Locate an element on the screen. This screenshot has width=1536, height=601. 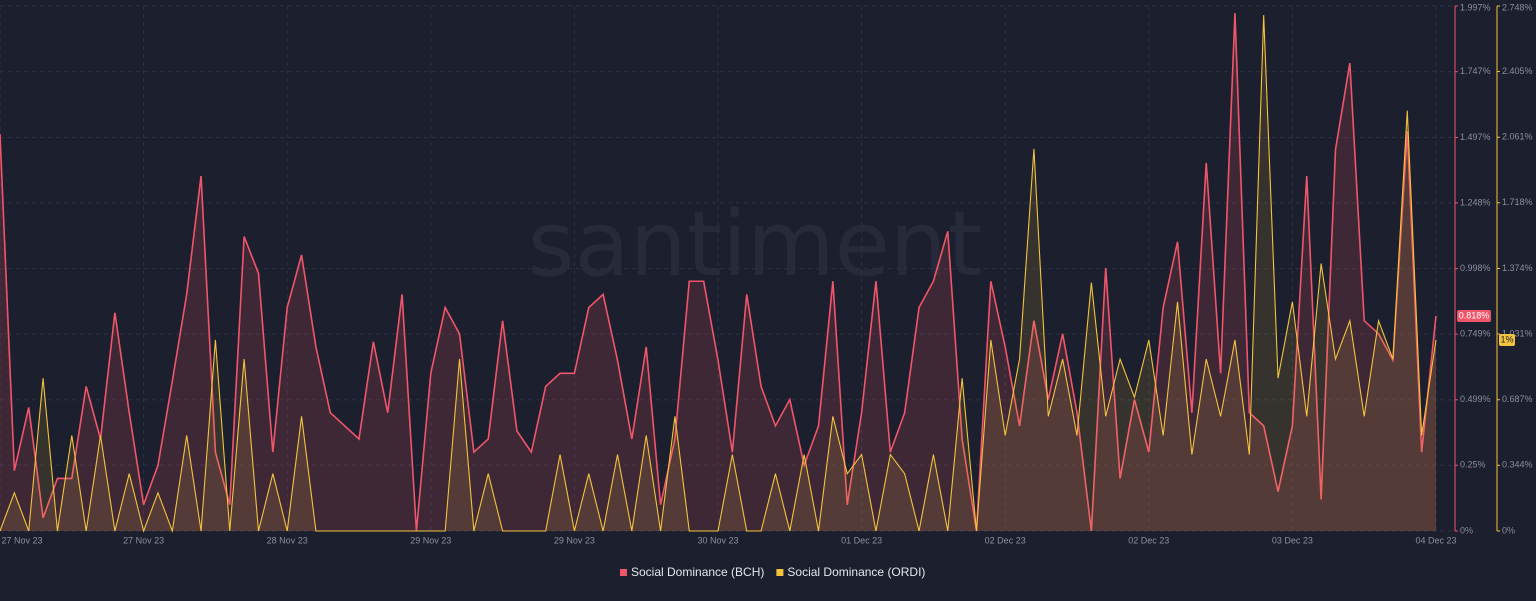
y-tick-label: 1.747% is located at coordinates (1475, 71).